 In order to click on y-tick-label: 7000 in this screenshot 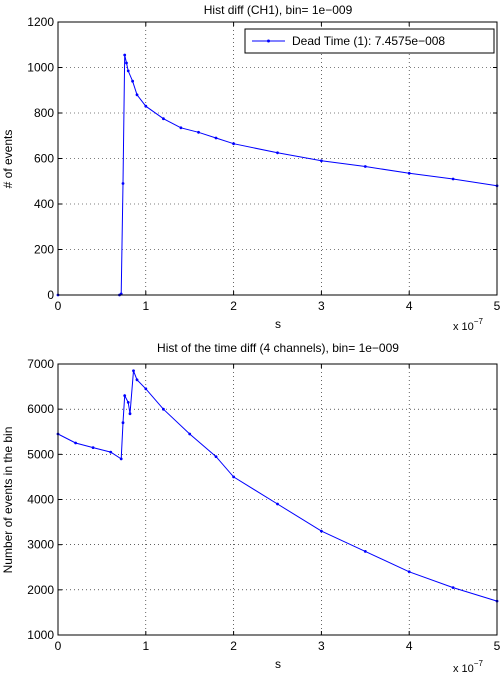, I will do `click(40, 364)`.